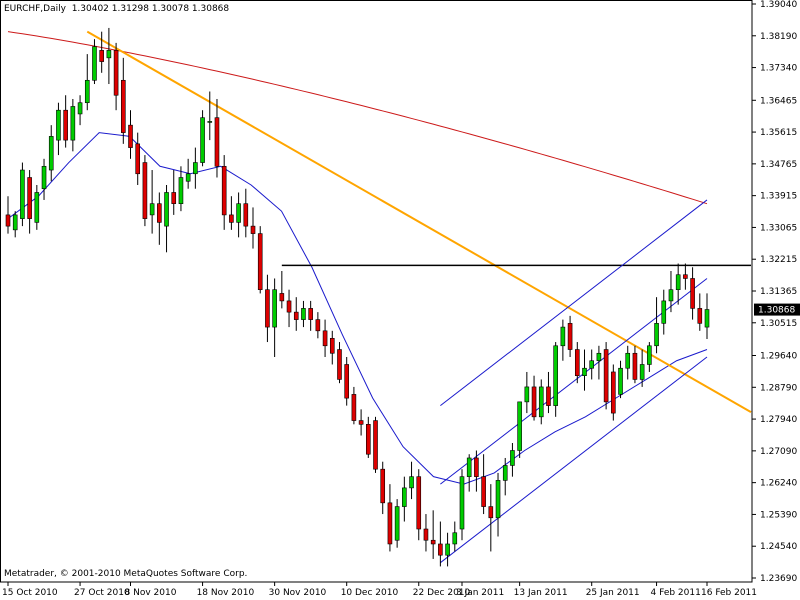 The height and width of the screenshot is (600, 800). Describe the element at coordinates (150, 9) in the screenshot. I see `ohlc-label: 1.30402 1.31298 1.30078 1.30868` at that location.